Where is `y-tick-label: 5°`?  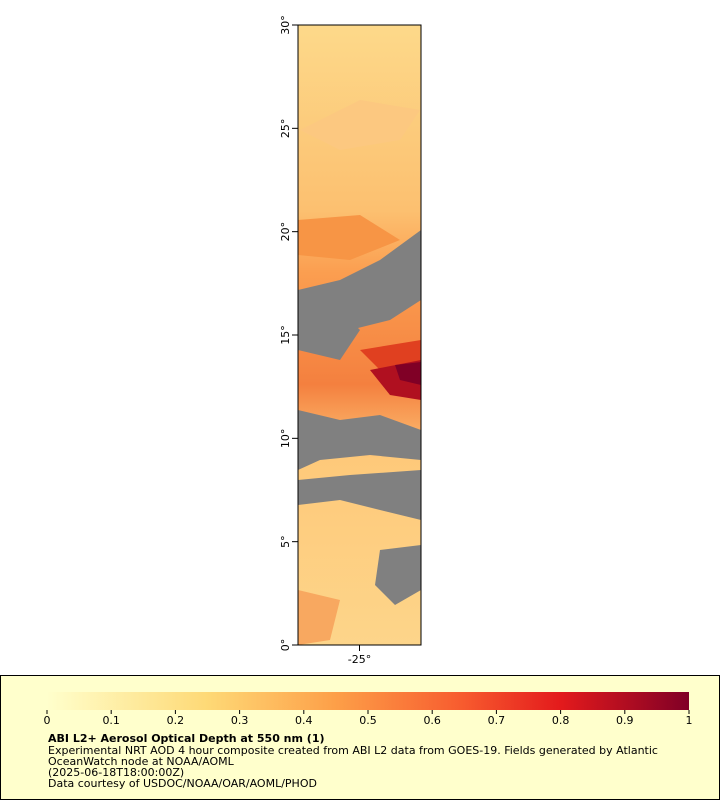 y-tick-label: 5° is located at coordinates (285, 541).